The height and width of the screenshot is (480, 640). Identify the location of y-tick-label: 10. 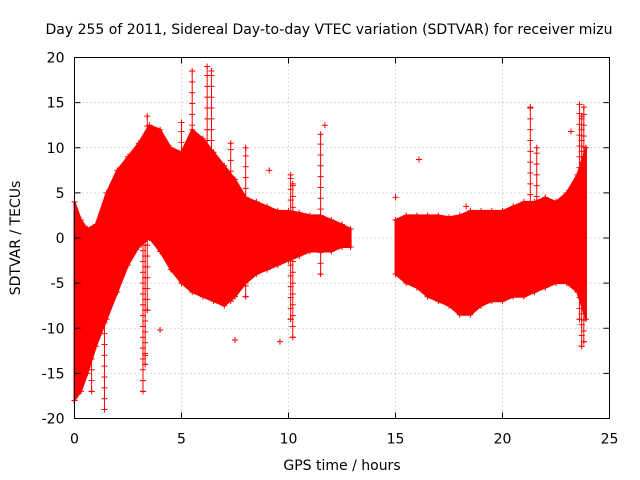
(56, 149).